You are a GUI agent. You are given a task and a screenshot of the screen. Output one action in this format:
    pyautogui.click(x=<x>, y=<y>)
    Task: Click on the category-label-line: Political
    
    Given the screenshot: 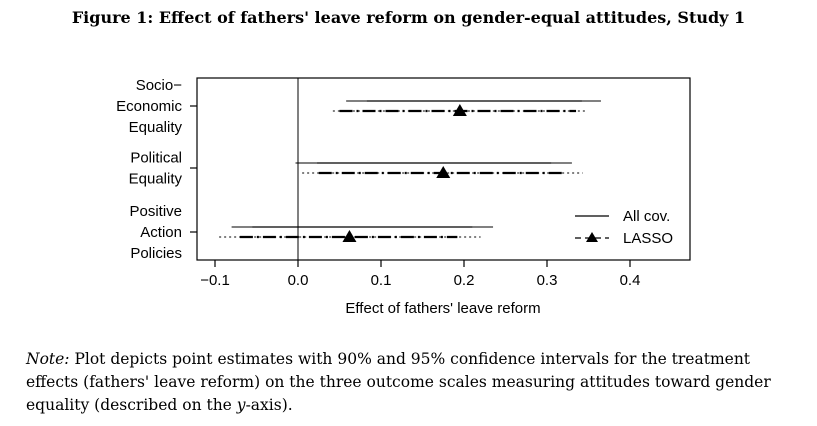 What is the action you would take?
    pyautogui.click(x=156, y=158)
    